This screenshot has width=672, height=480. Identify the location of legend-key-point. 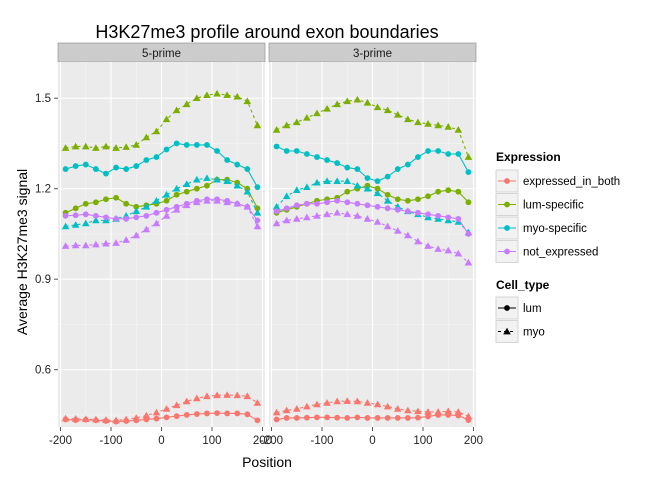
(507, 331).